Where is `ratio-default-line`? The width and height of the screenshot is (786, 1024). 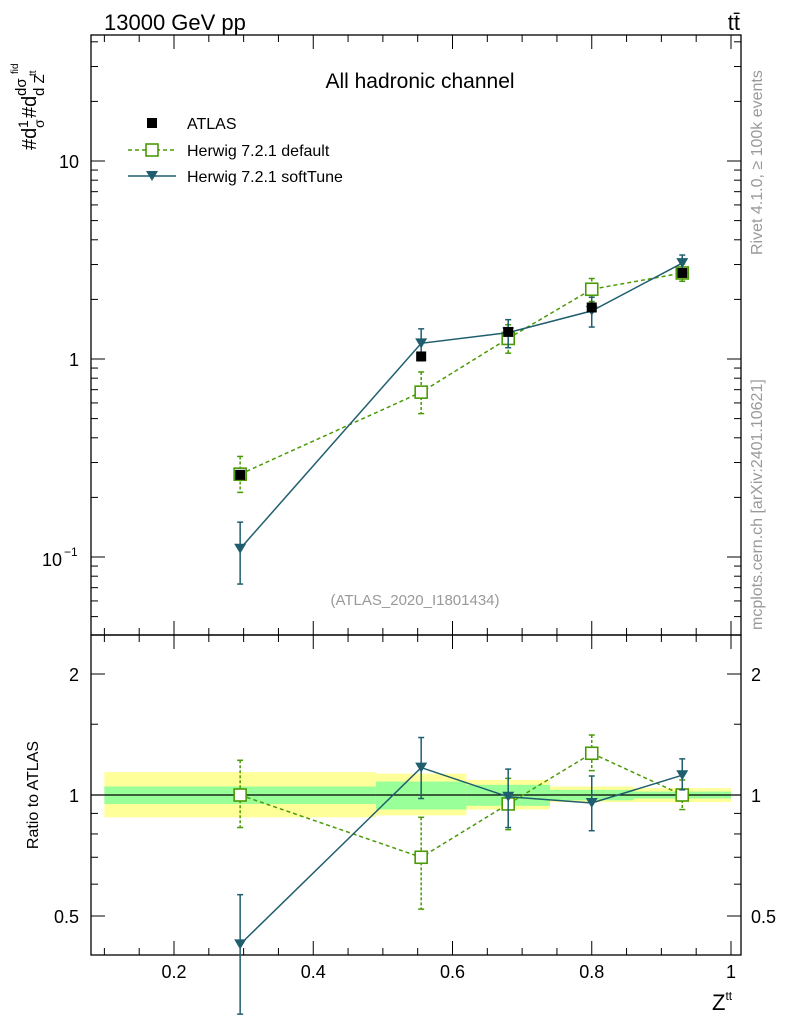 ratio-default-line is located at coordinates (461, 805).